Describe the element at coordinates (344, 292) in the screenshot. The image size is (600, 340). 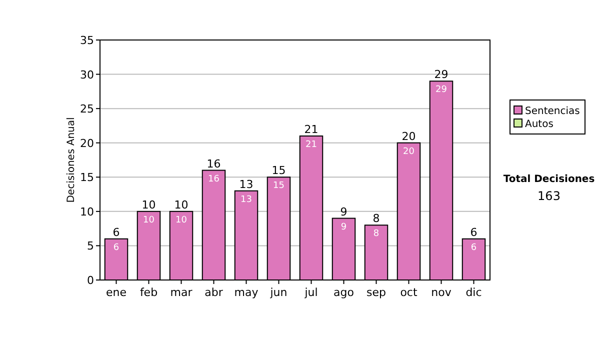
I see `x-tick-label: ago` at that location.